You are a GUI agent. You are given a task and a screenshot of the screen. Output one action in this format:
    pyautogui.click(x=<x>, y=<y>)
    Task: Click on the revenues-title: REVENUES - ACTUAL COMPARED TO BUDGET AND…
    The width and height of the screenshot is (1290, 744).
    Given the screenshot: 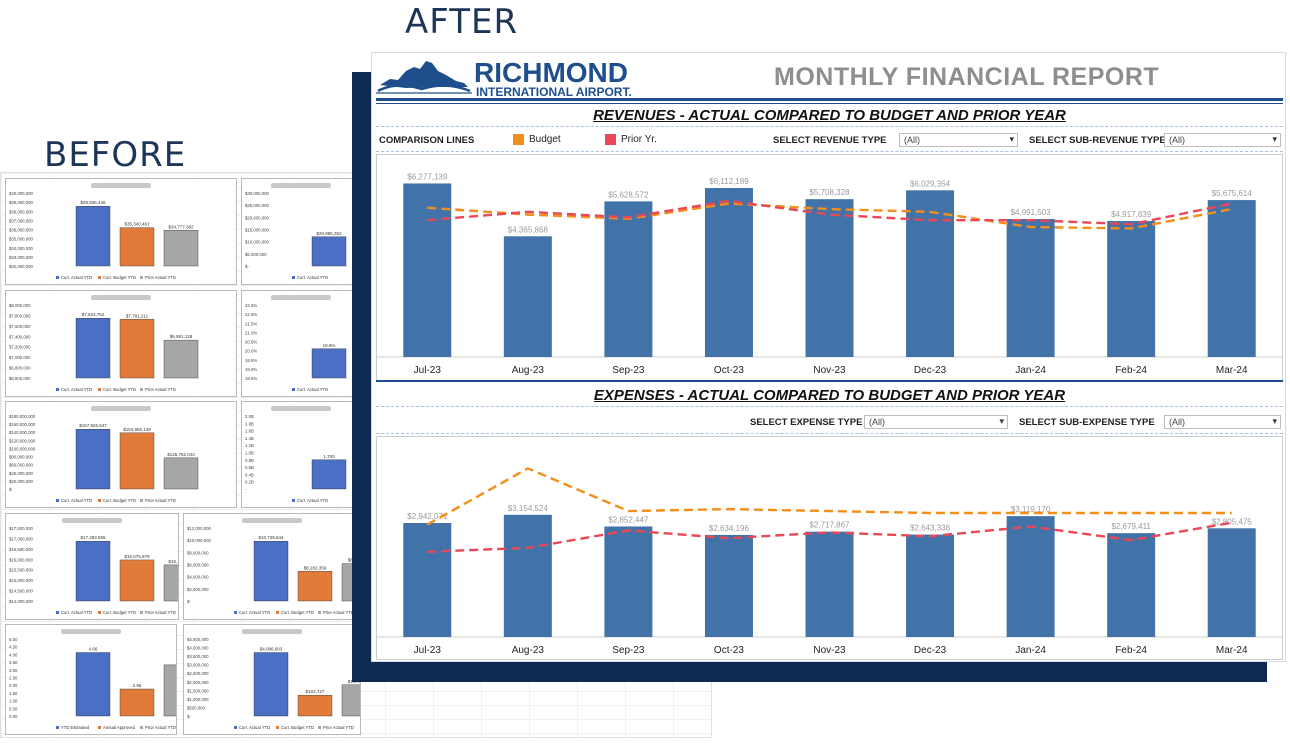 What is the action you would take?
    pyautogui.click(x=829, y=115)
    